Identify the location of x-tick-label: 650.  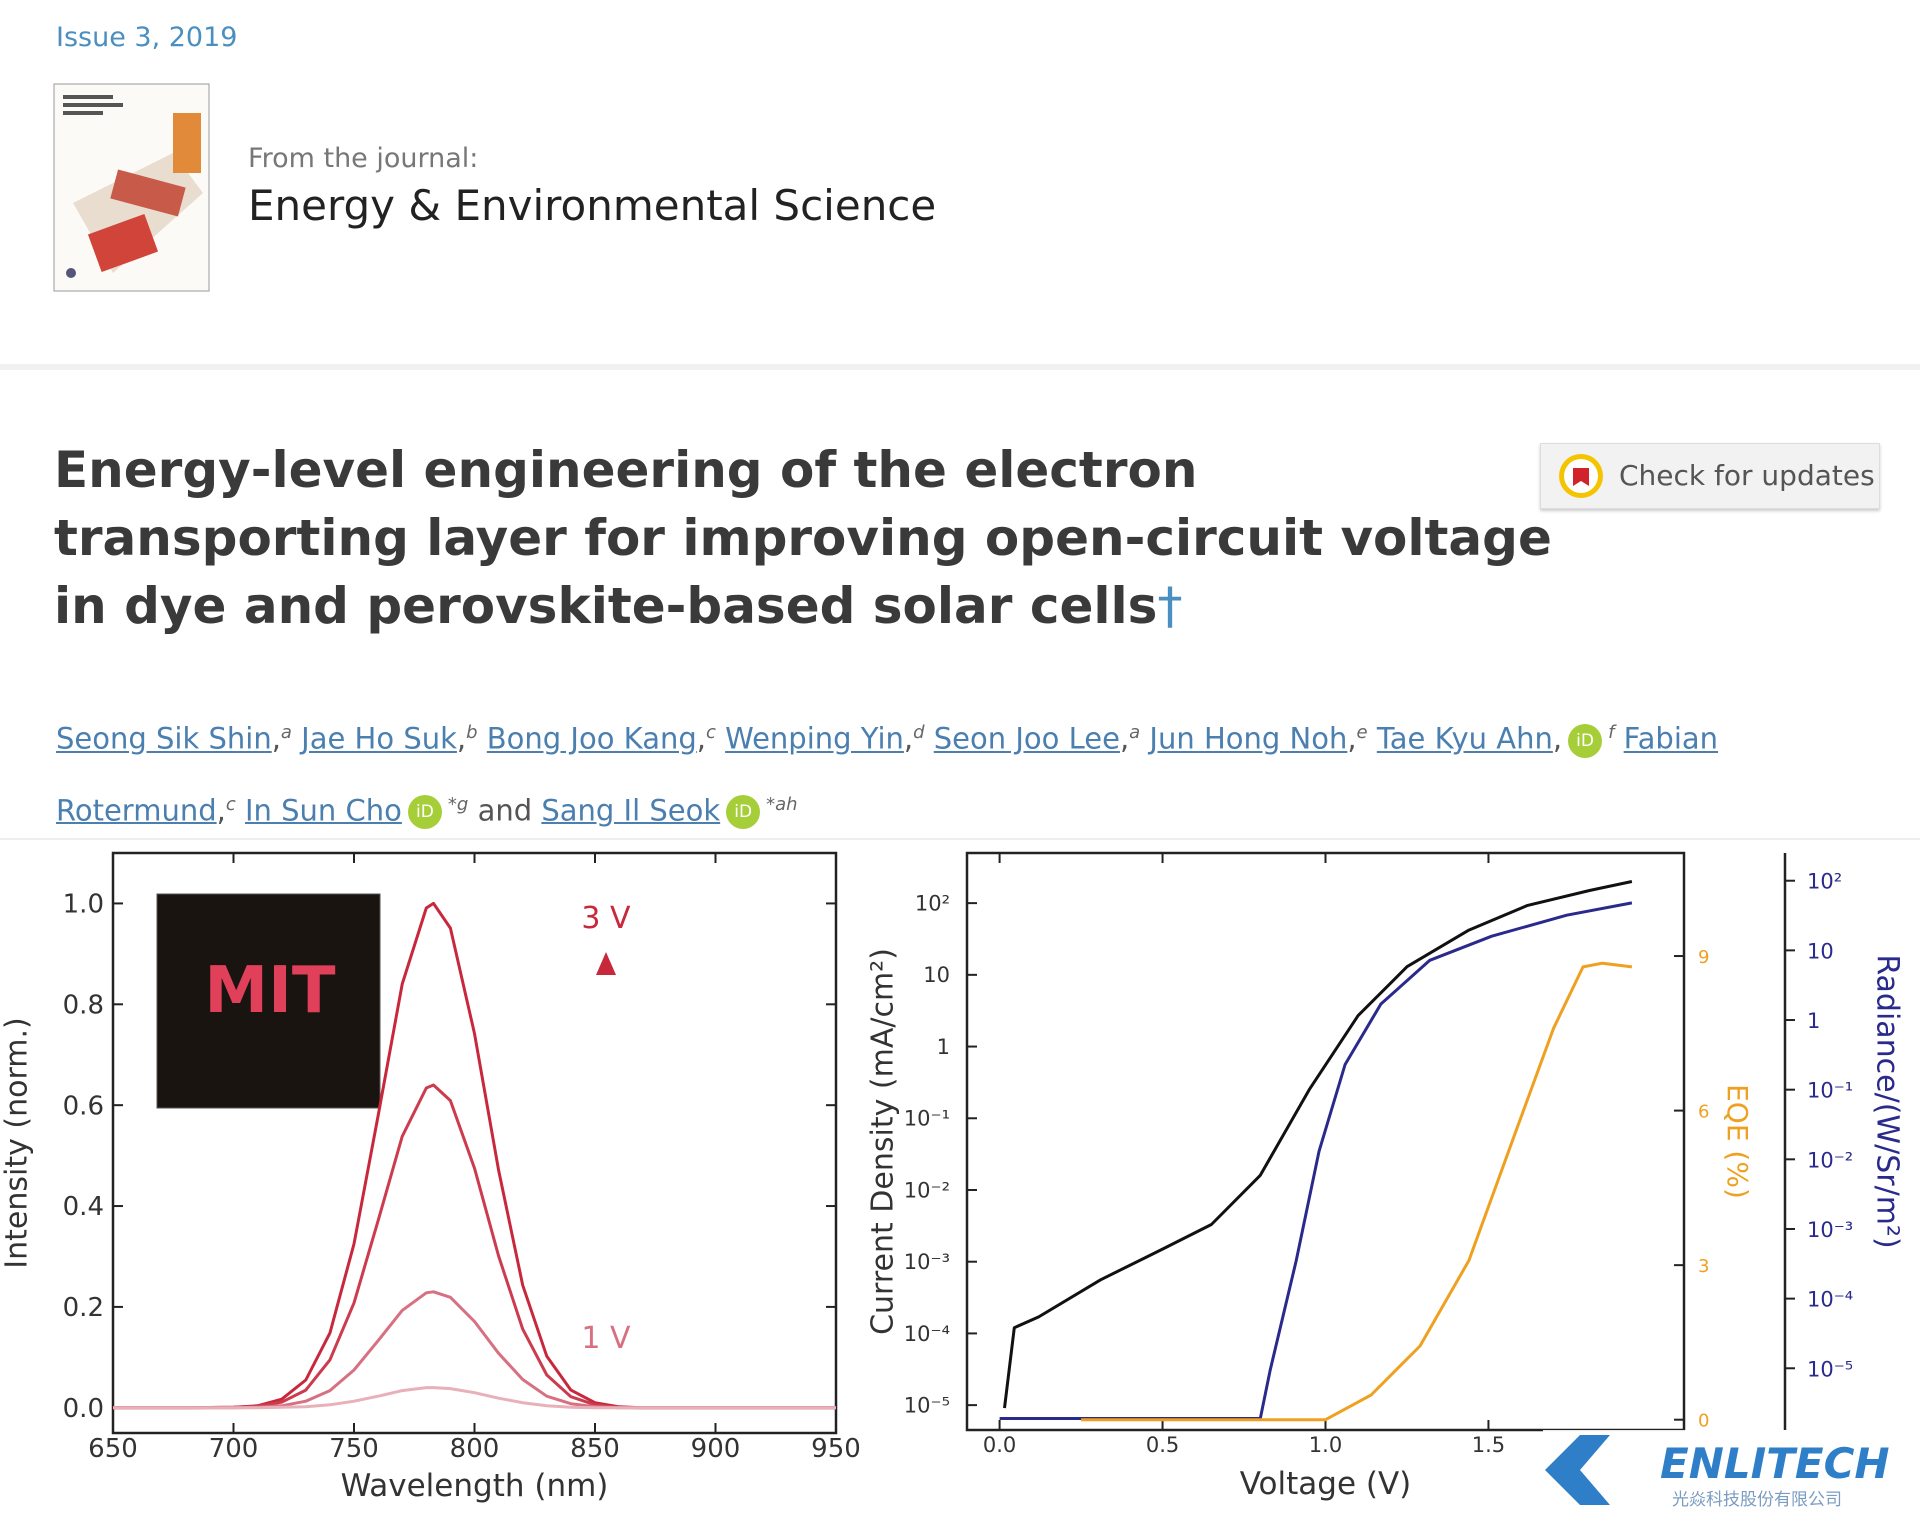
(113, 1449).